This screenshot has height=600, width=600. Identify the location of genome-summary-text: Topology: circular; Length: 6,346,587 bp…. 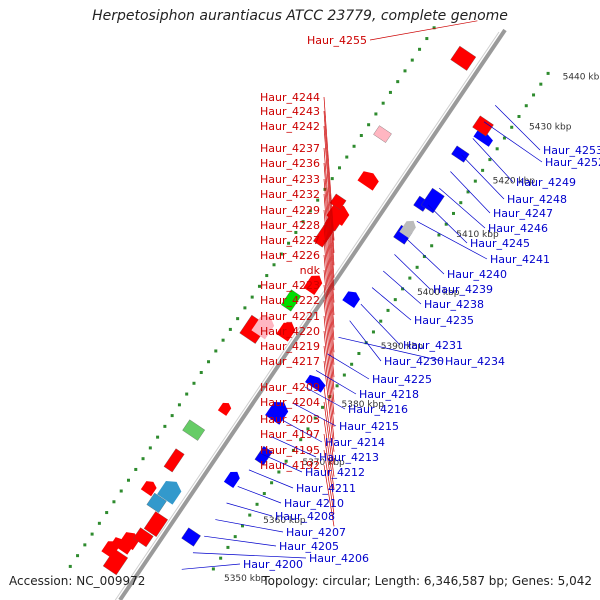
(427, 581).